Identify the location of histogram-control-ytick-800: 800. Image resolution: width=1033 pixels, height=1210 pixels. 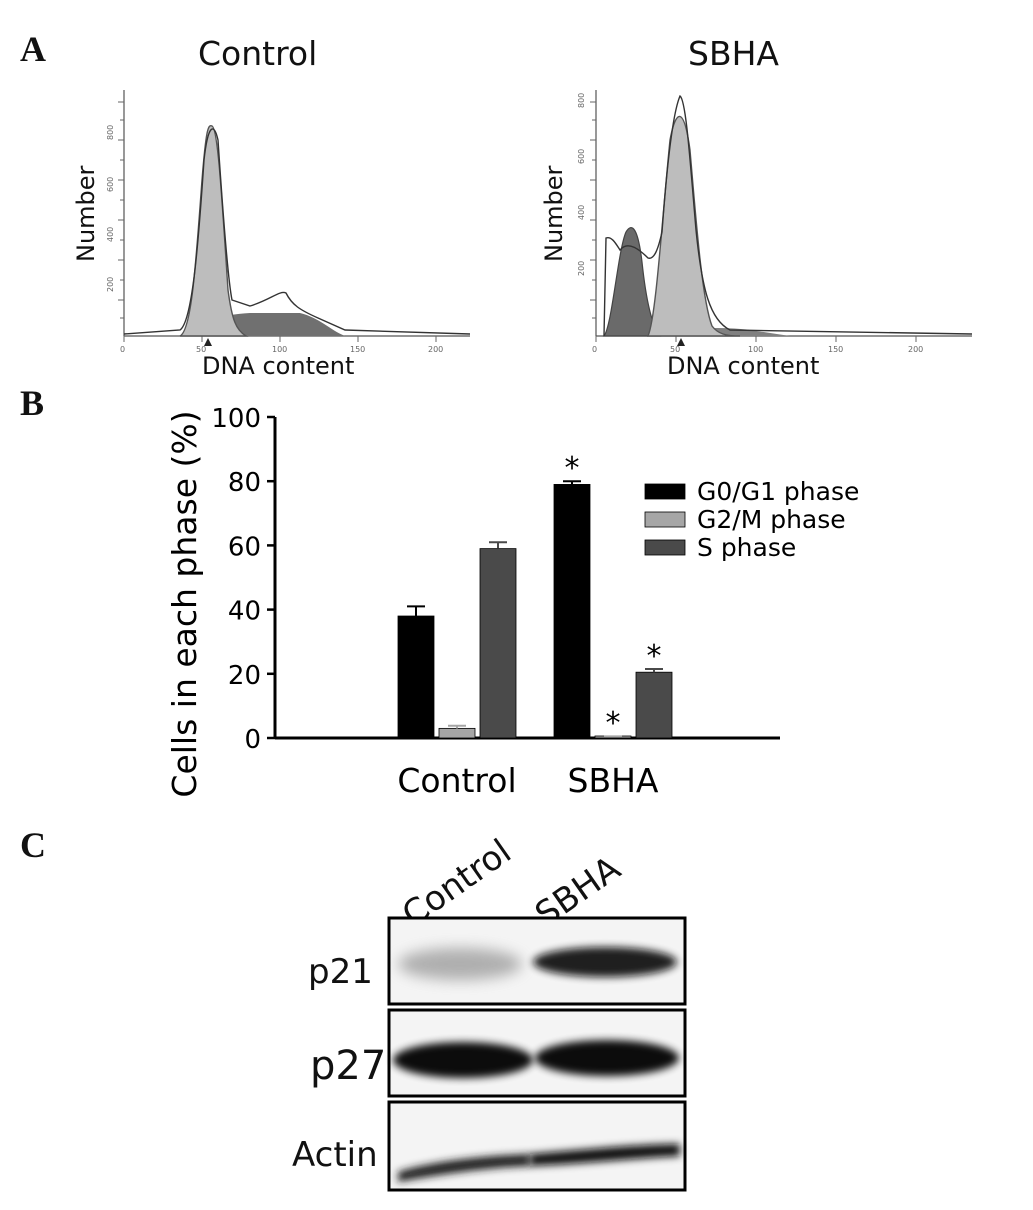
(110, 132).